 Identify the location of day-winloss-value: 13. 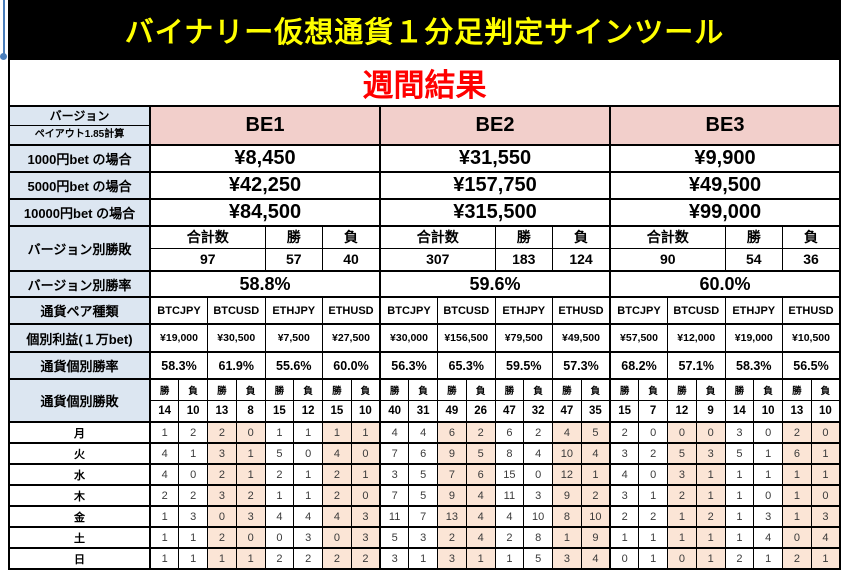
(452, 516).